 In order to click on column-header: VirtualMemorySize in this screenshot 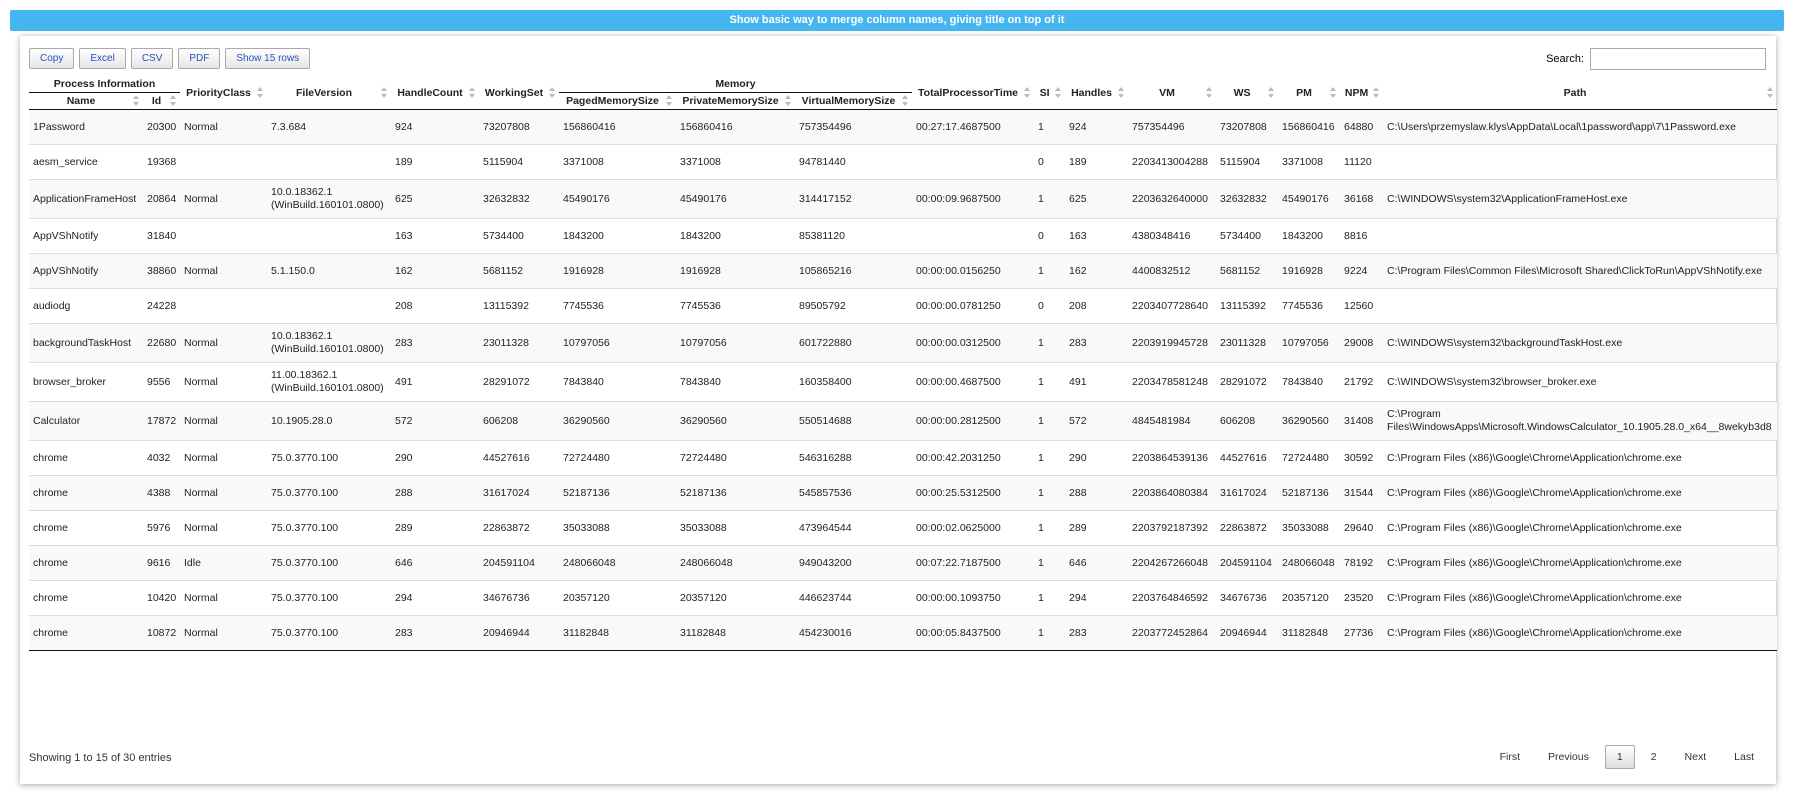, I will do `click(854, 101)`.